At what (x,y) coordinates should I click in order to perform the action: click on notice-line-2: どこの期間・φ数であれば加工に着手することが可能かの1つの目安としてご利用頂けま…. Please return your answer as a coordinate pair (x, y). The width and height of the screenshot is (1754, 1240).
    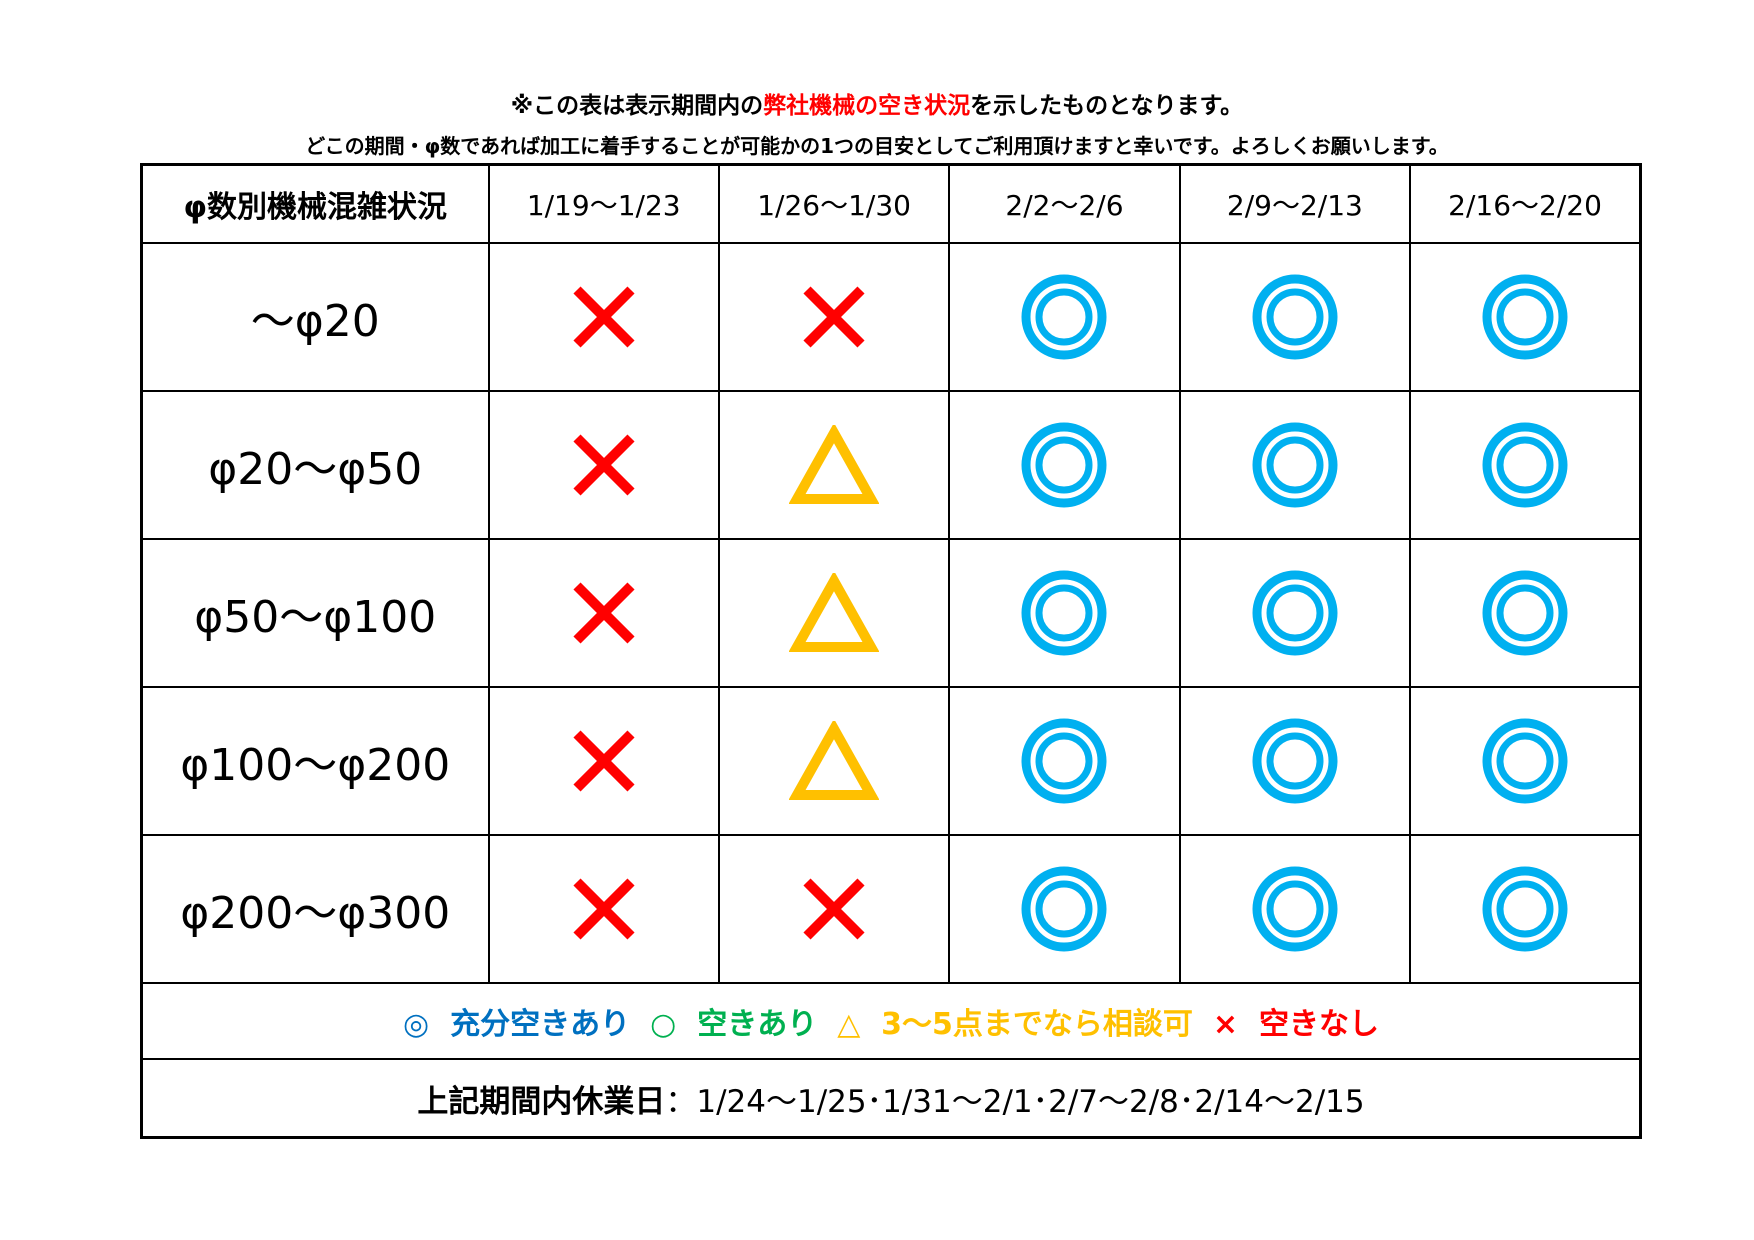
    Looking at the image, I should click on (877, 146).